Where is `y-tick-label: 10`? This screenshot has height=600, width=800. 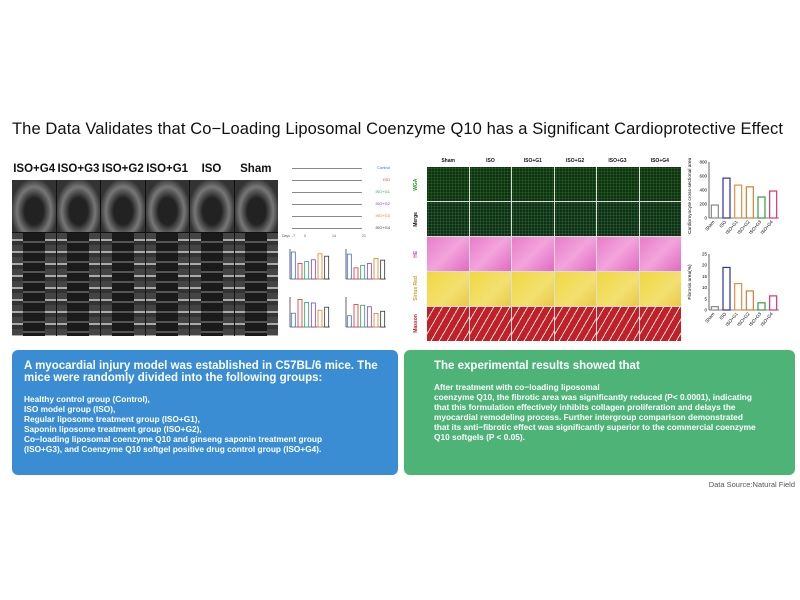
y-tick-label: 10 is located at coordinates (705, 287).